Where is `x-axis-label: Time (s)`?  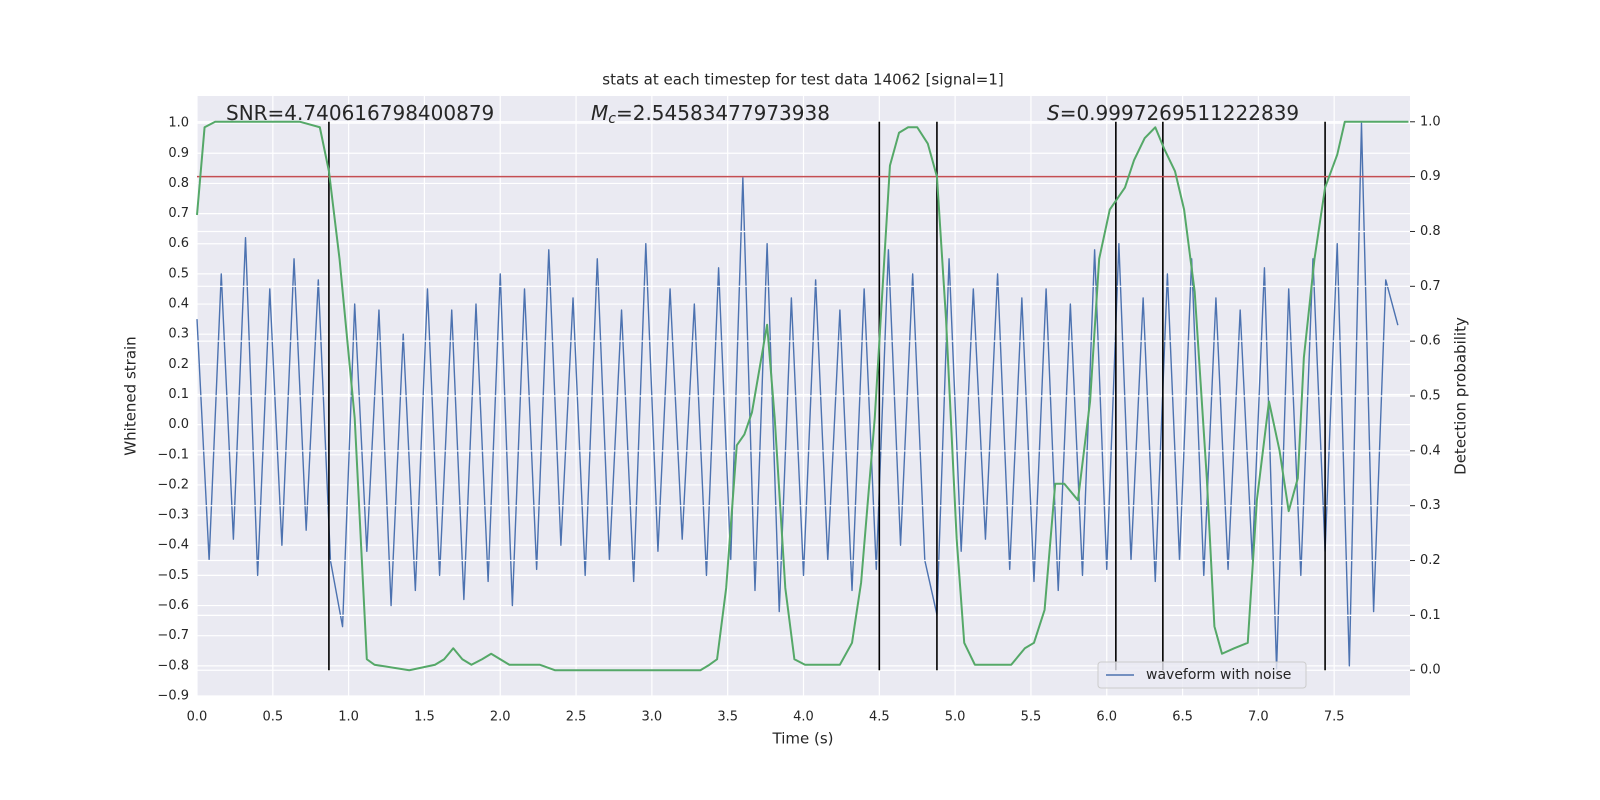 x-axis-label: Time (s) is located at coordinates (803, 739).